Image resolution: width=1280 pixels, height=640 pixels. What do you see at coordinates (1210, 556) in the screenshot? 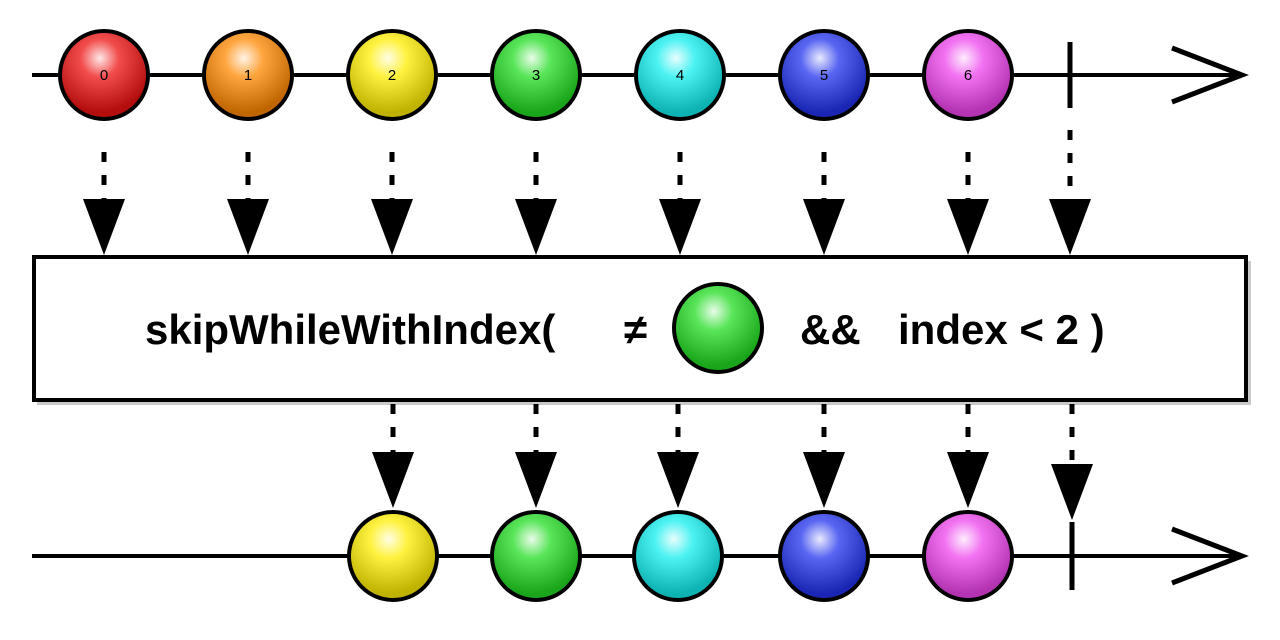
I see `output-timeline-arrowhead` at bounding box center [1210, 556].